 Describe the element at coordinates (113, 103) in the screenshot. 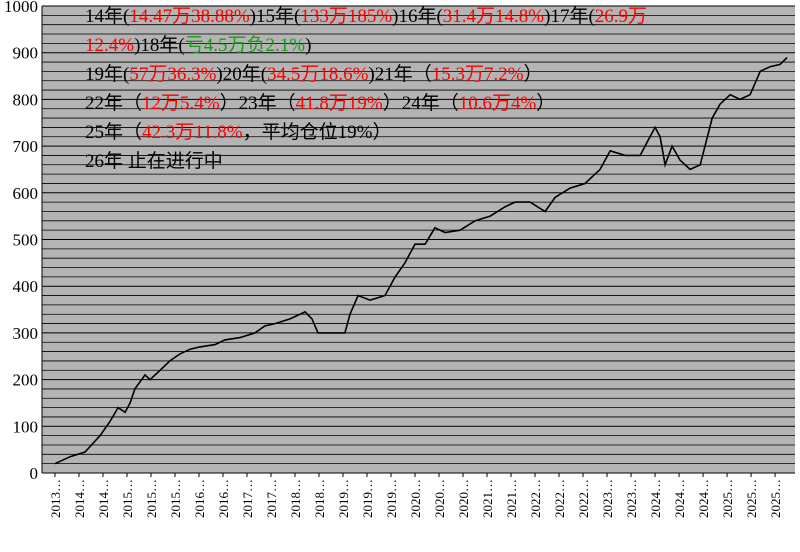

I see `annotation-part: 22年（` at that location.